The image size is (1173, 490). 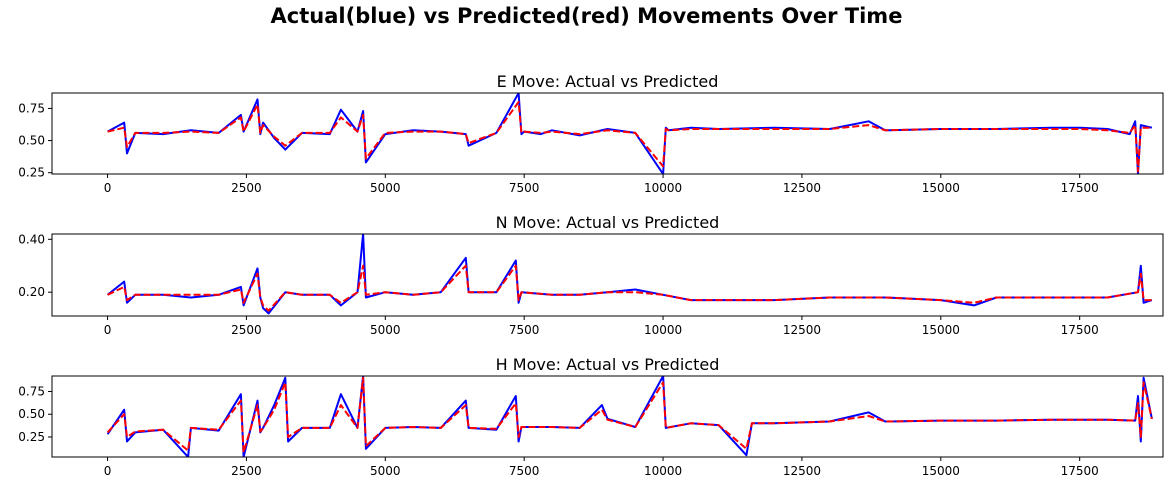 I want to click on y-tick-label: 0.40, so click(x=31, y=239).